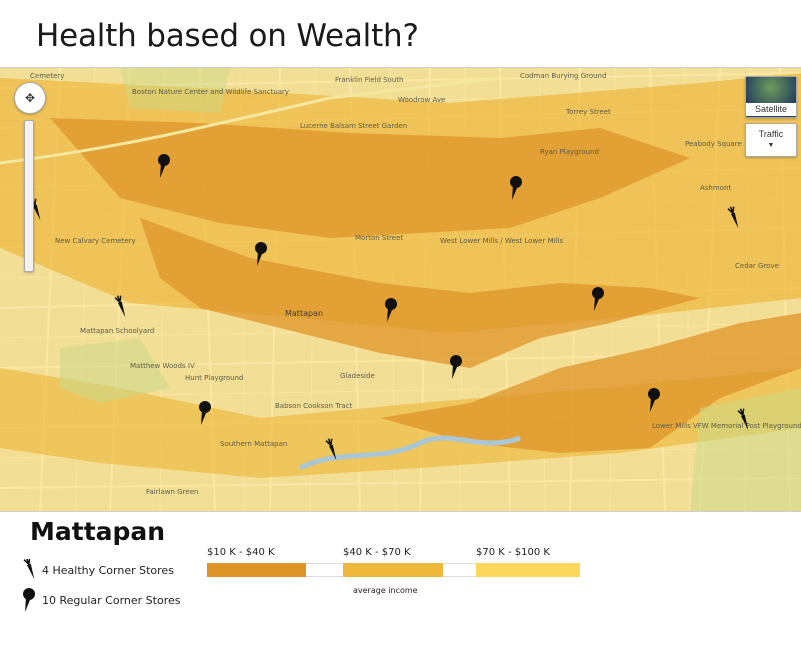 Image resolution: width=801 pixels, height=648 pixels. What do you see at coordinates (172, 492) in the screenshot?
I see `map-label: Fairlawn Green` at bounding box center [172, 492].